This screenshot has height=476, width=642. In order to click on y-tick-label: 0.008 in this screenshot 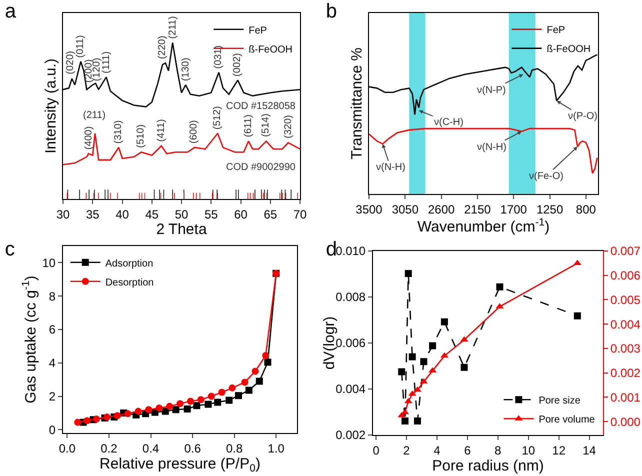, I will do `click(351, 297)`.